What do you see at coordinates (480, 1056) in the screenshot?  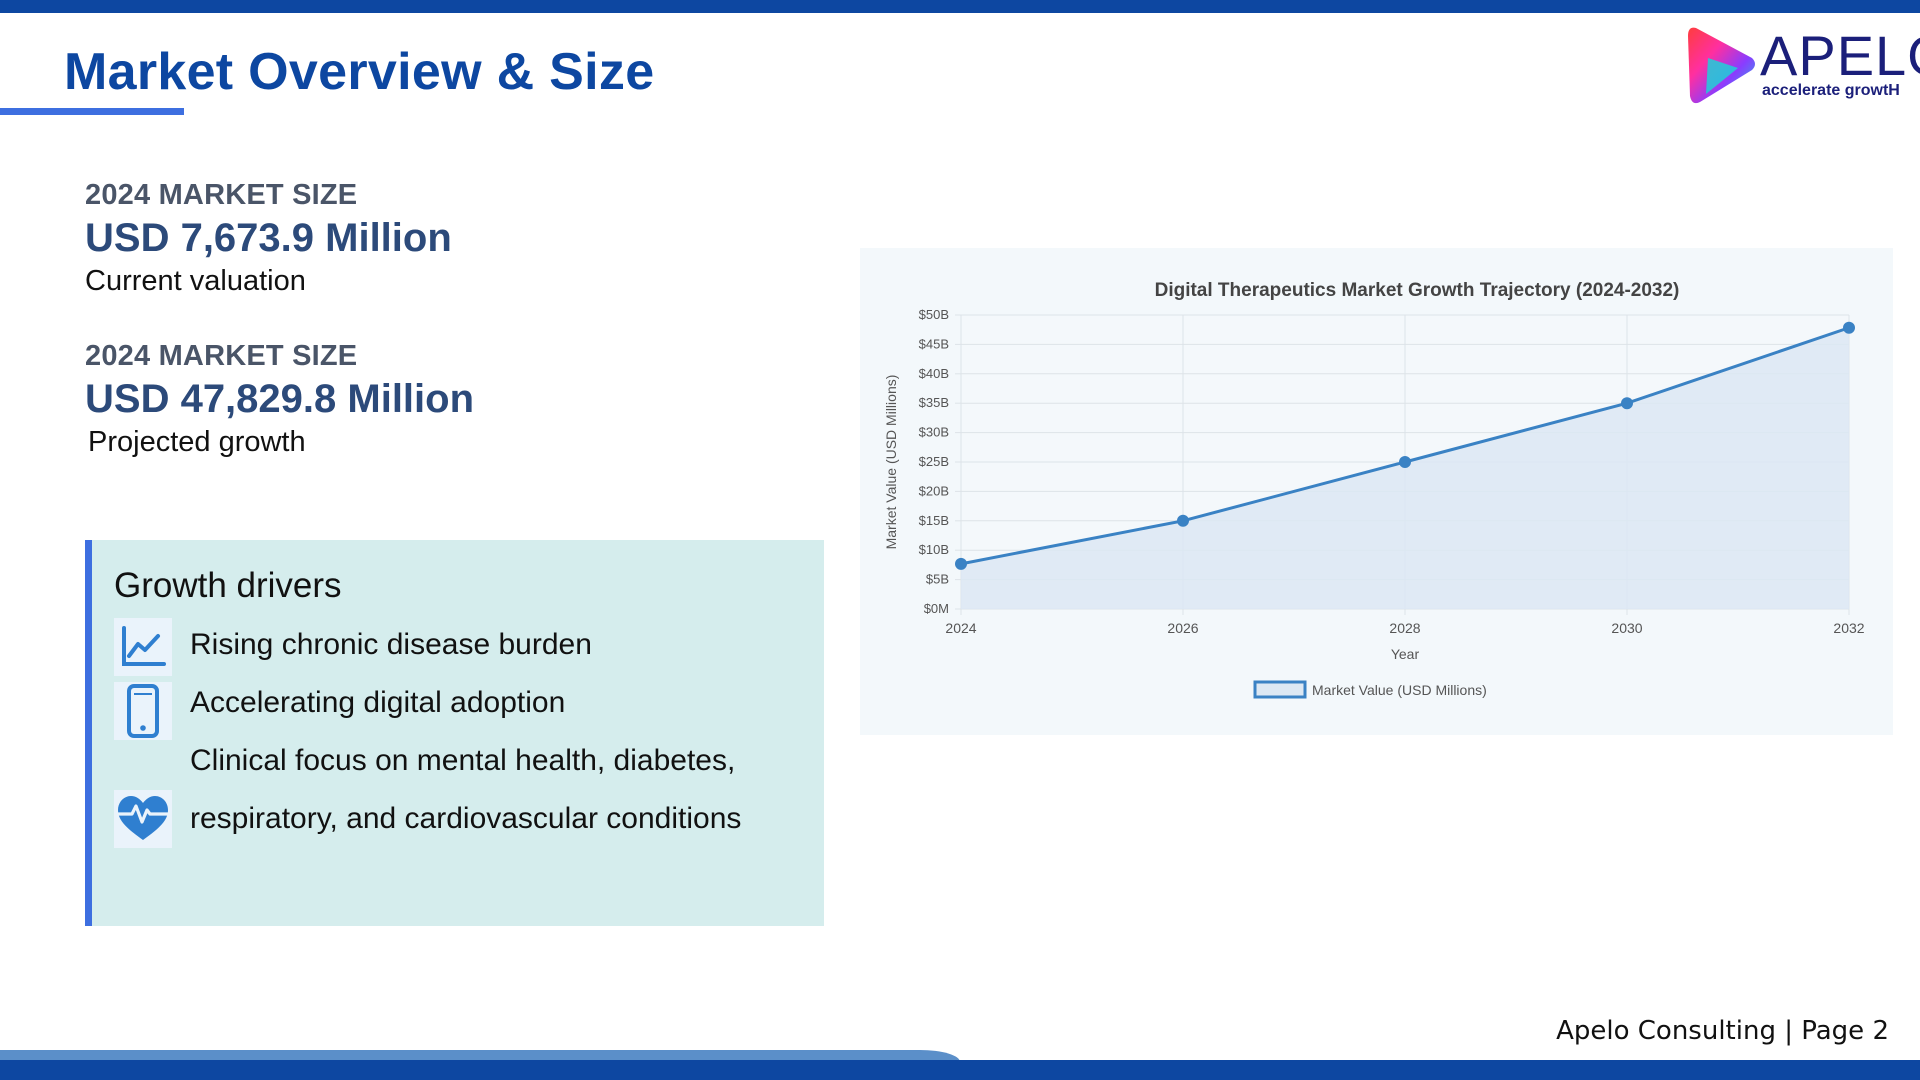 I see `footer-accent-shape` at bounding box center [480, 1056].